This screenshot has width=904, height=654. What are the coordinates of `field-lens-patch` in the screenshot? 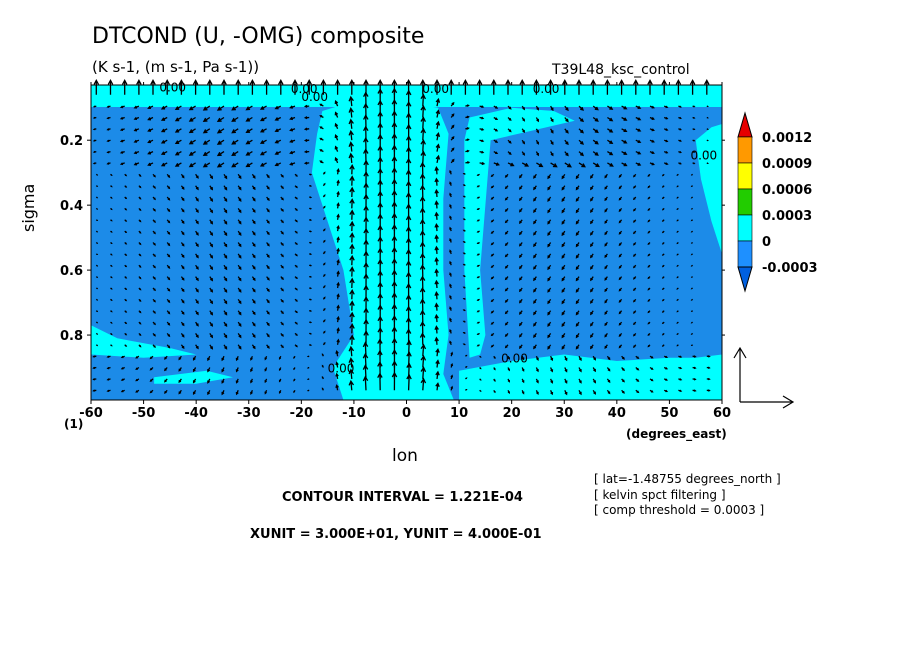 It's located at (193, 377).